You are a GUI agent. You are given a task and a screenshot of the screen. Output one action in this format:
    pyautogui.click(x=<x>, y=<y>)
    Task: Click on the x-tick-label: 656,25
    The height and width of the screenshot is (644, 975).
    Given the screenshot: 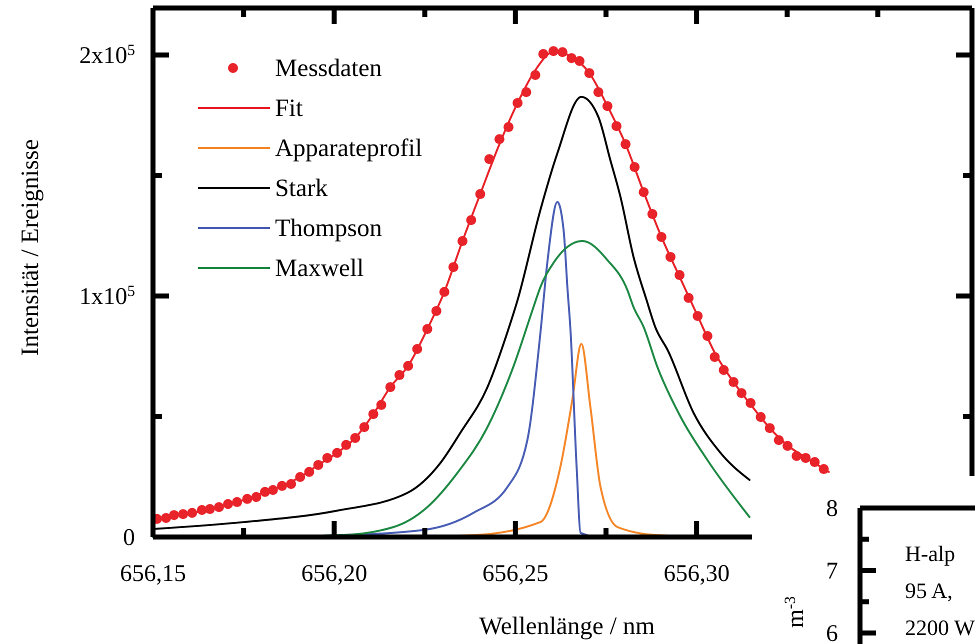 What is the action you would take?
    pyautogui.click(x=515, y=574)
    